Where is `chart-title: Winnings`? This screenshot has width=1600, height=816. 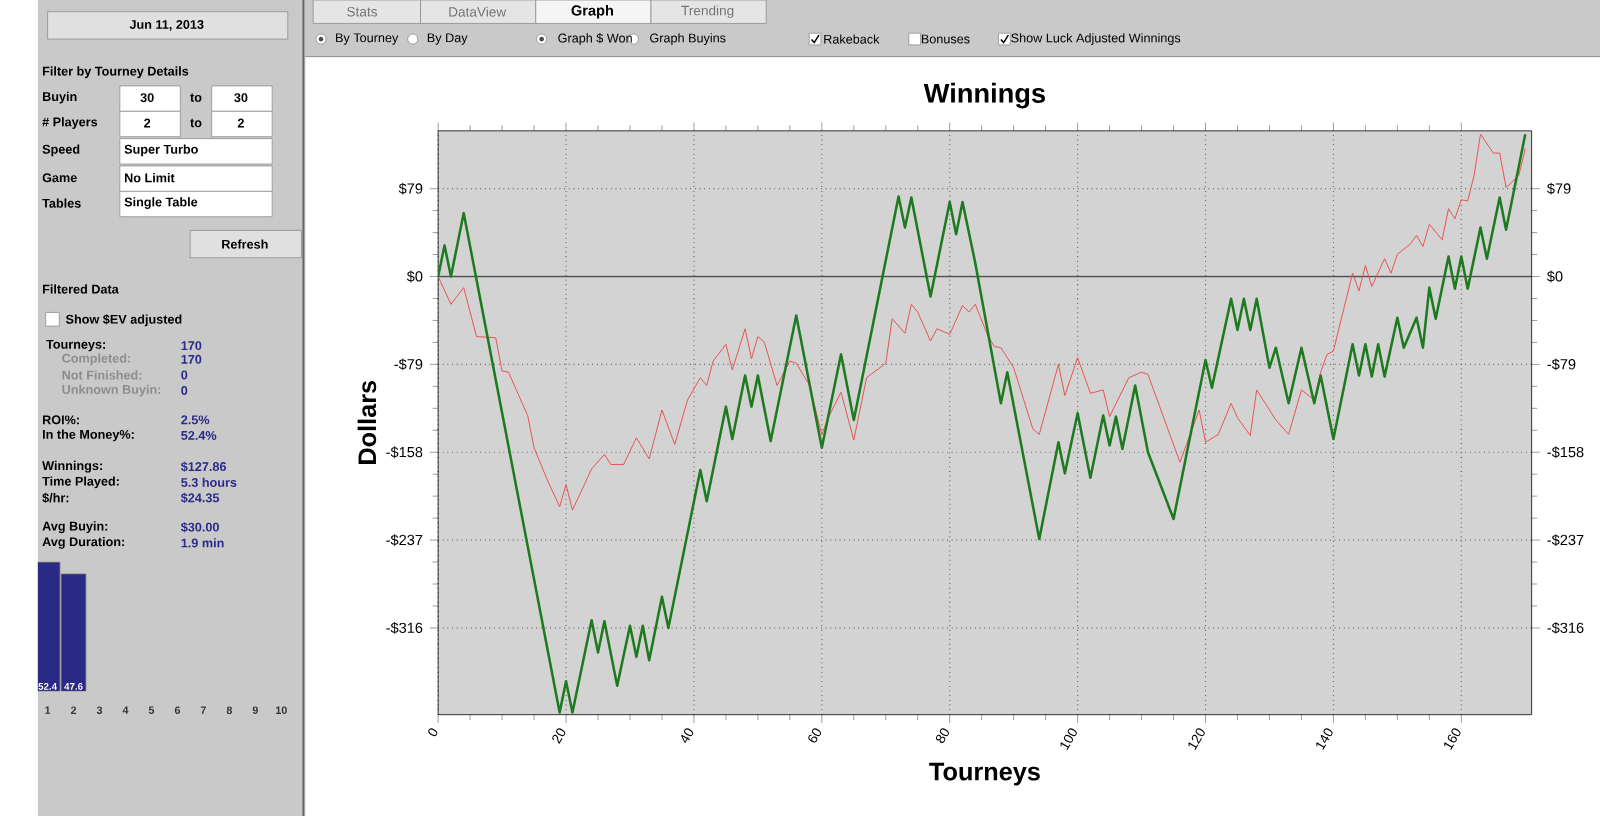
chart-title: Winnings is located at coordinates (984, 95).